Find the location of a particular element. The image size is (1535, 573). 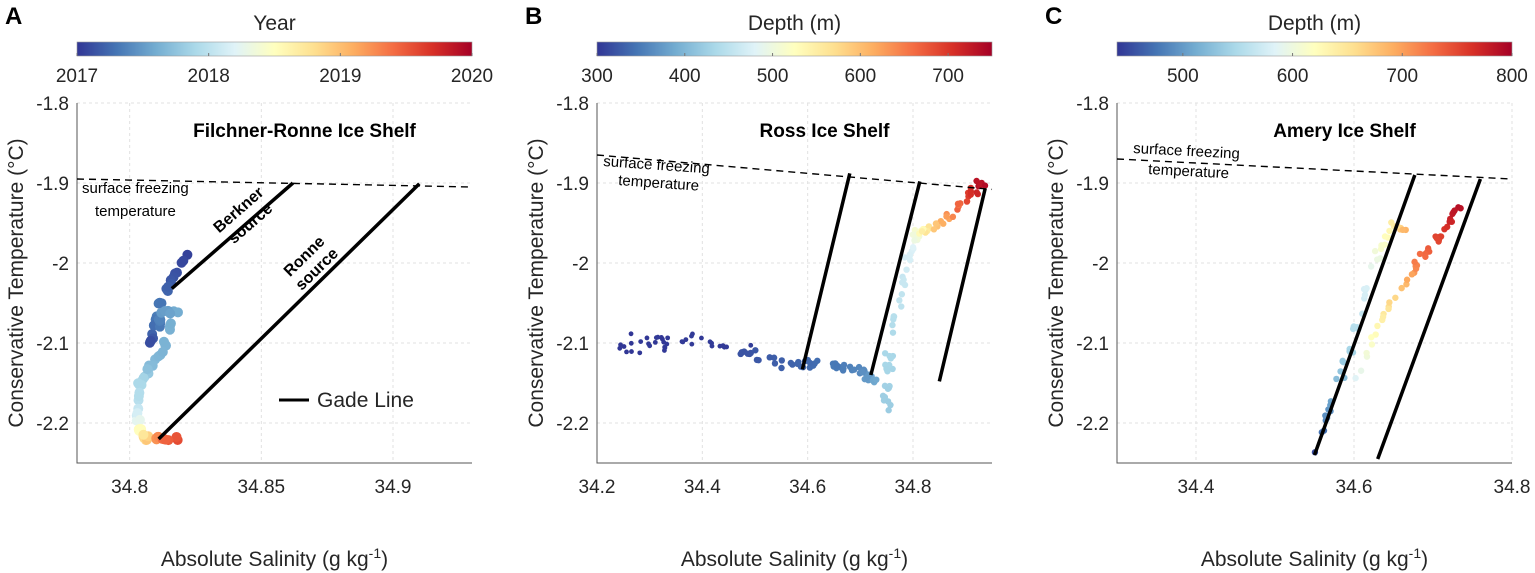

x-axis-label-superscript: -1 is located at coordinates (1415, 553).